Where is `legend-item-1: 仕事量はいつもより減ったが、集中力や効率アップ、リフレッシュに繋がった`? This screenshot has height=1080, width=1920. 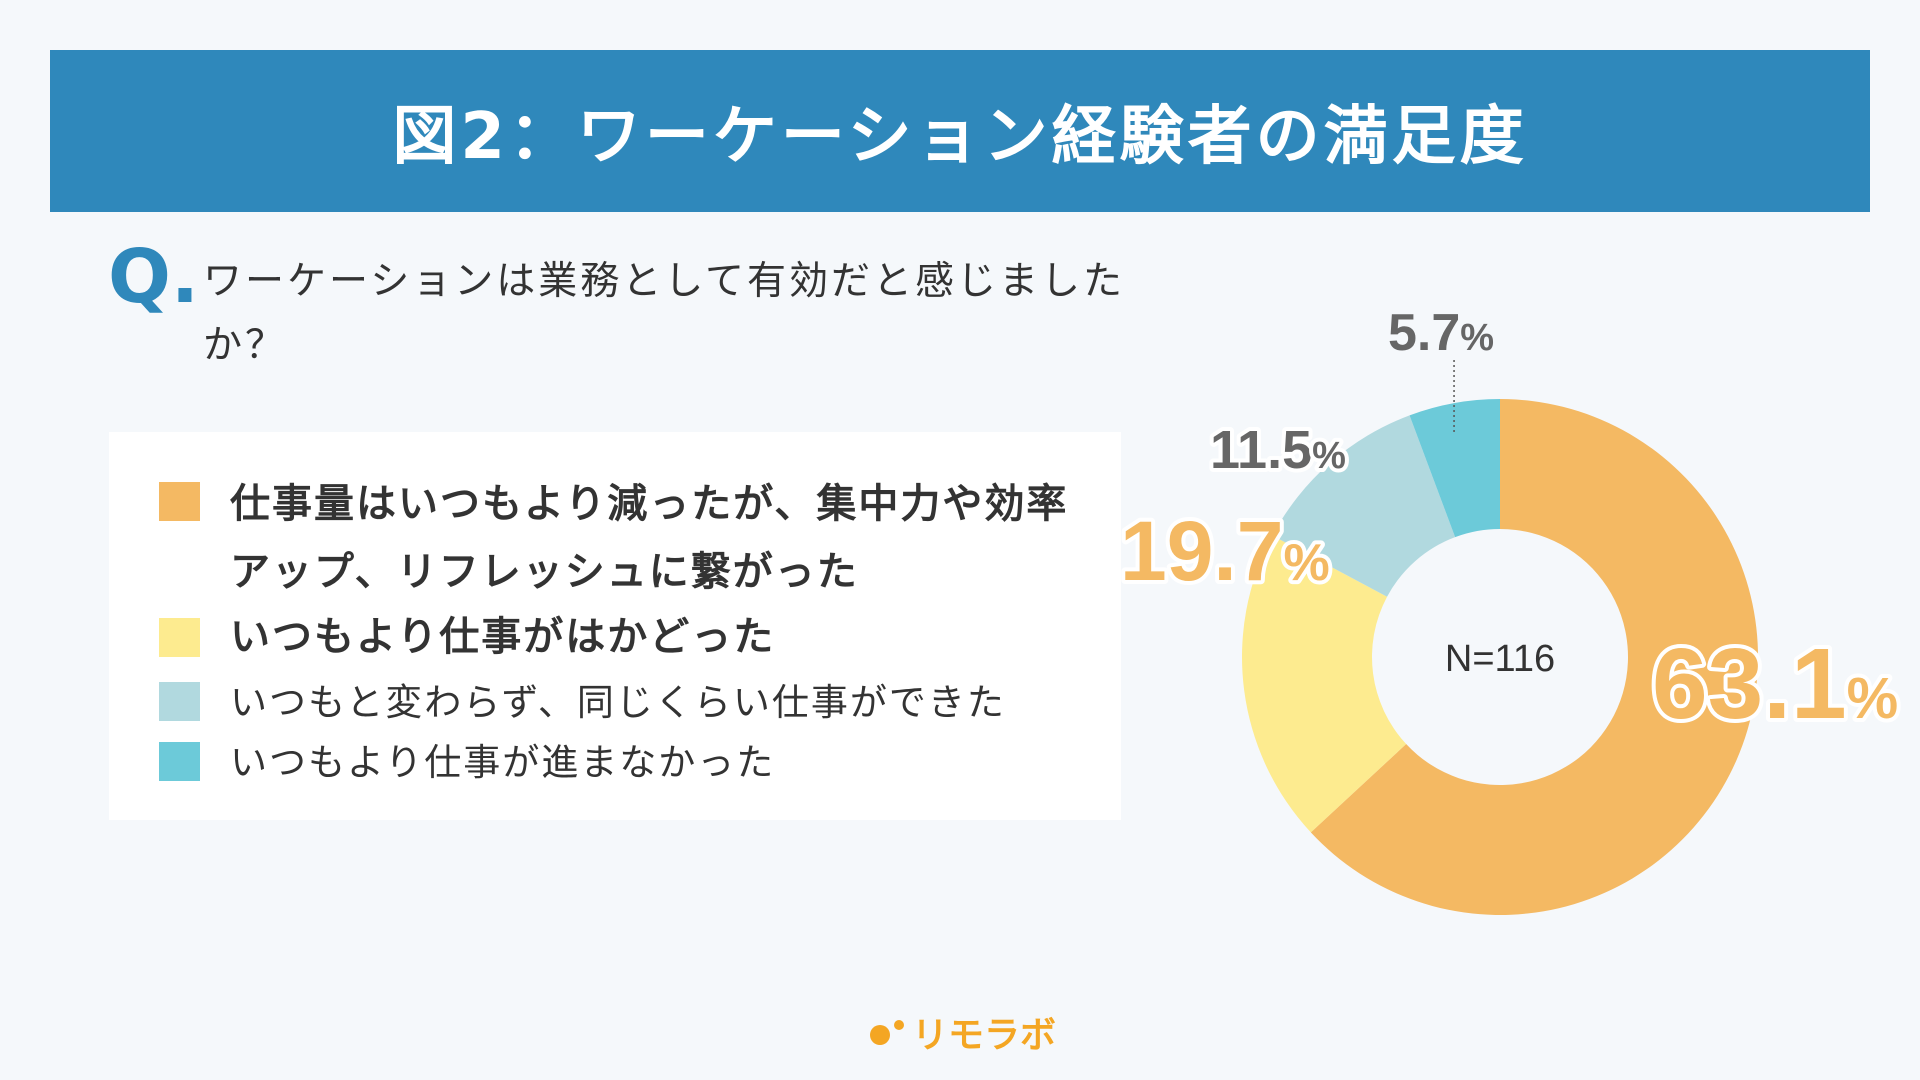
legend-item-1: 仕事量はいつもより減ったが、集中力や効率アップ、リフレッシュに繋がった is located at coordinates (624, 538).